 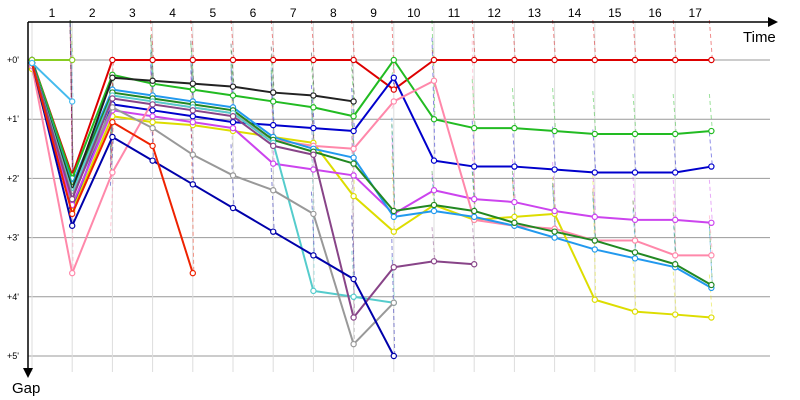 I want to click on x-tick-label: 16, so click(x=655, y=13).